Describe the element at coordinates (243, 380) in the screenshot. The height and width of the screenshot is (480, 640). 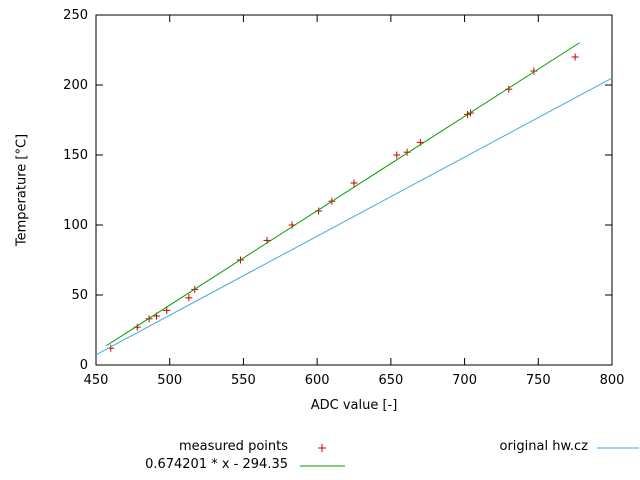
I see `x-tick-label: 550` at that location.